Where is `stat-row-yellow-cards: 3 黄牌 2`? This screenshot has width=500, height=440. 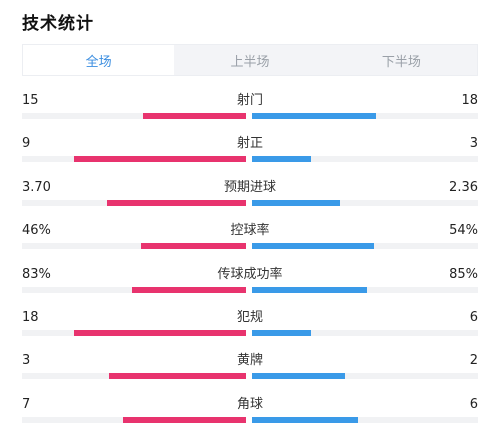
stat-row-yellow-cards: 3 黄牌 2 is located at coordinates (250, 367).